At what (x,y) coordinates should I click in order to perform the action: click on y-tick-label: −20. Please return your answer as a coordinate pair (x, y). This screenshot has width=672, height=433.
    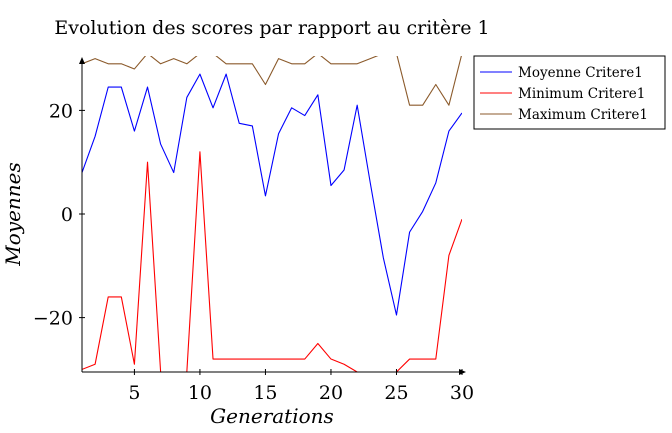
    Looking at the image, I should click on (53, 319).